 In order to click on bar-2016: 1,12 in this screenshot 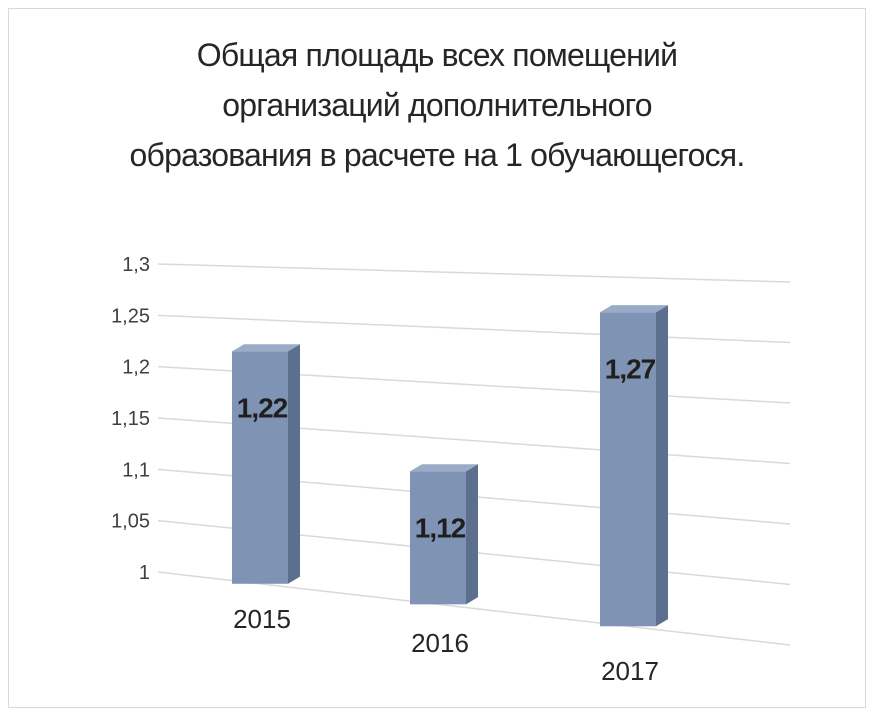, I will do `click(444, 534)`.